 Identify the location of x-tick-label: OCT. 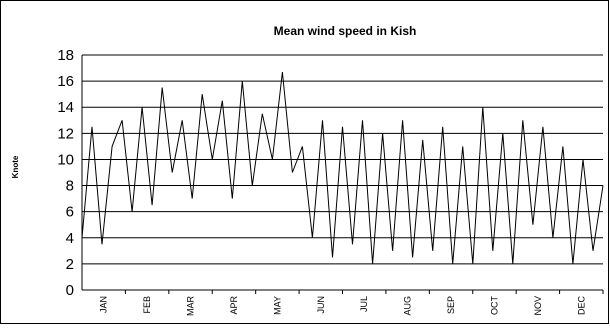
(494, 306).